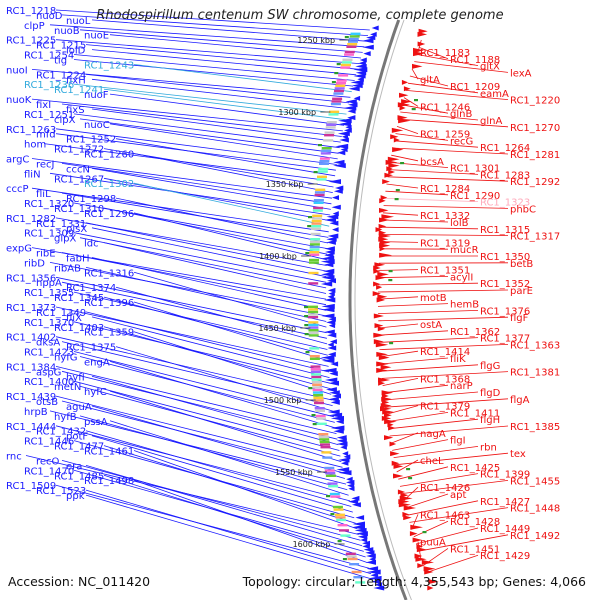 The width and height of the screenshot is (600, 600). What do you see at coordinates (109, 333) in the screenshot?
I see `left-gene-label: RC1_1359` at bounding box center [109, 333].